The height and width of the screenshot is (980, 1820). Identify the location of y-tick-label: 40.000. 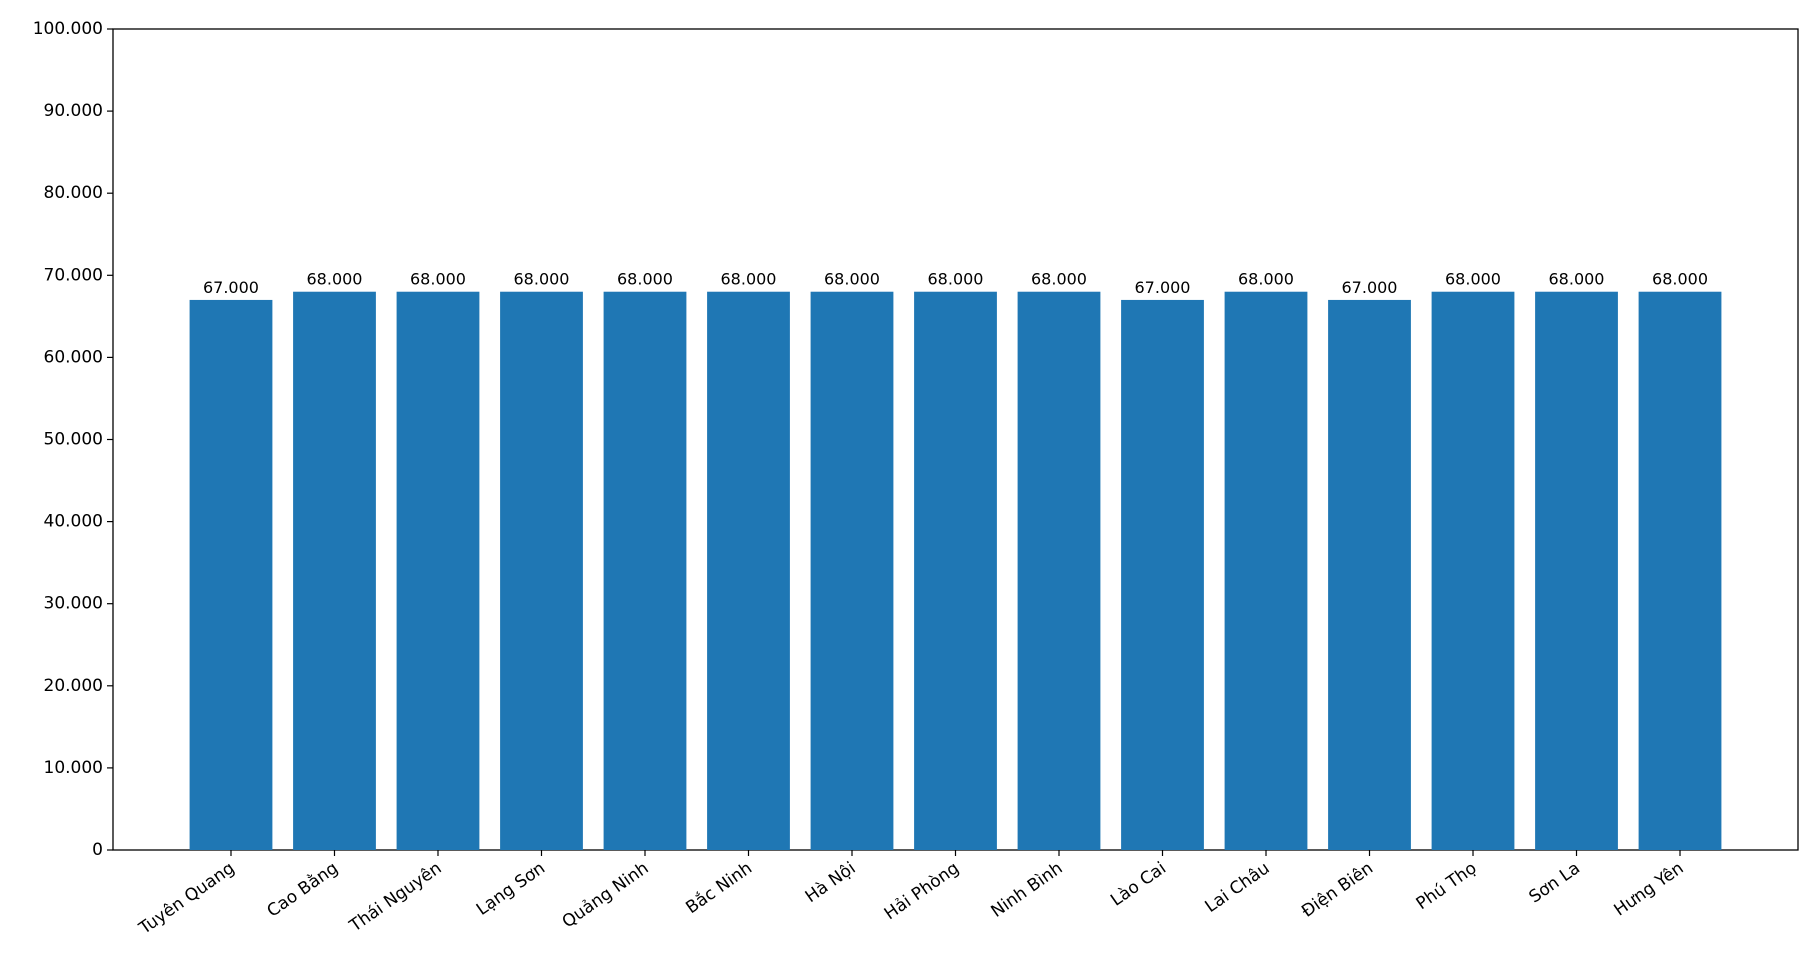
(73, 522).